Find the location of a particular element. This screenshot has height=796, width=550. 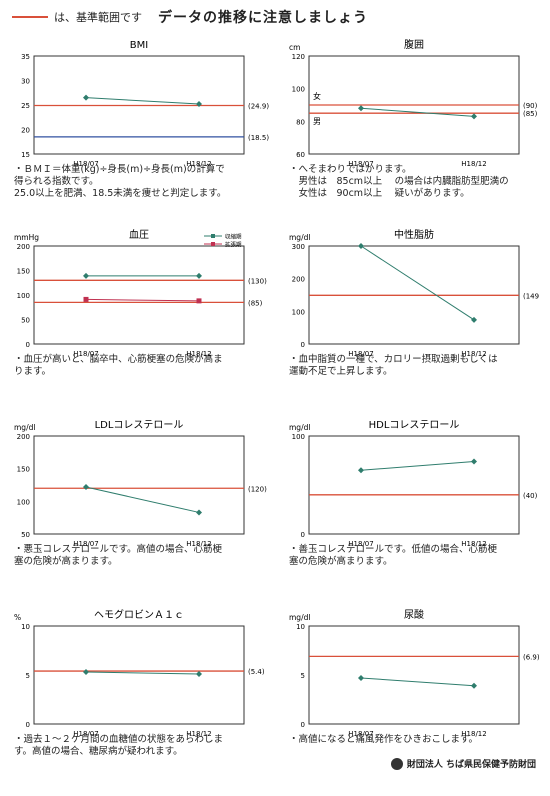

chart-title: 血圧 is located at coordinates (139, 234).